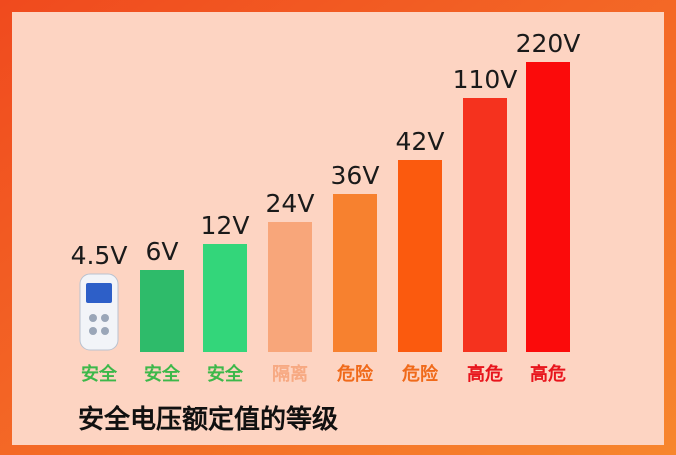  I want to click on voltage-label: 42V, so click(420, 141).